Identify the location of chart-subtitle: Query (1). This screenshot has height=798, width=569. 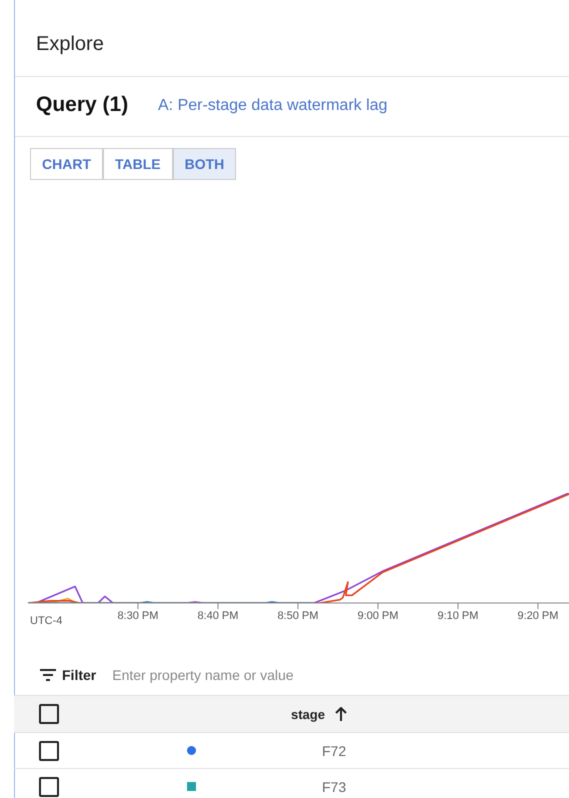
(82, 105).